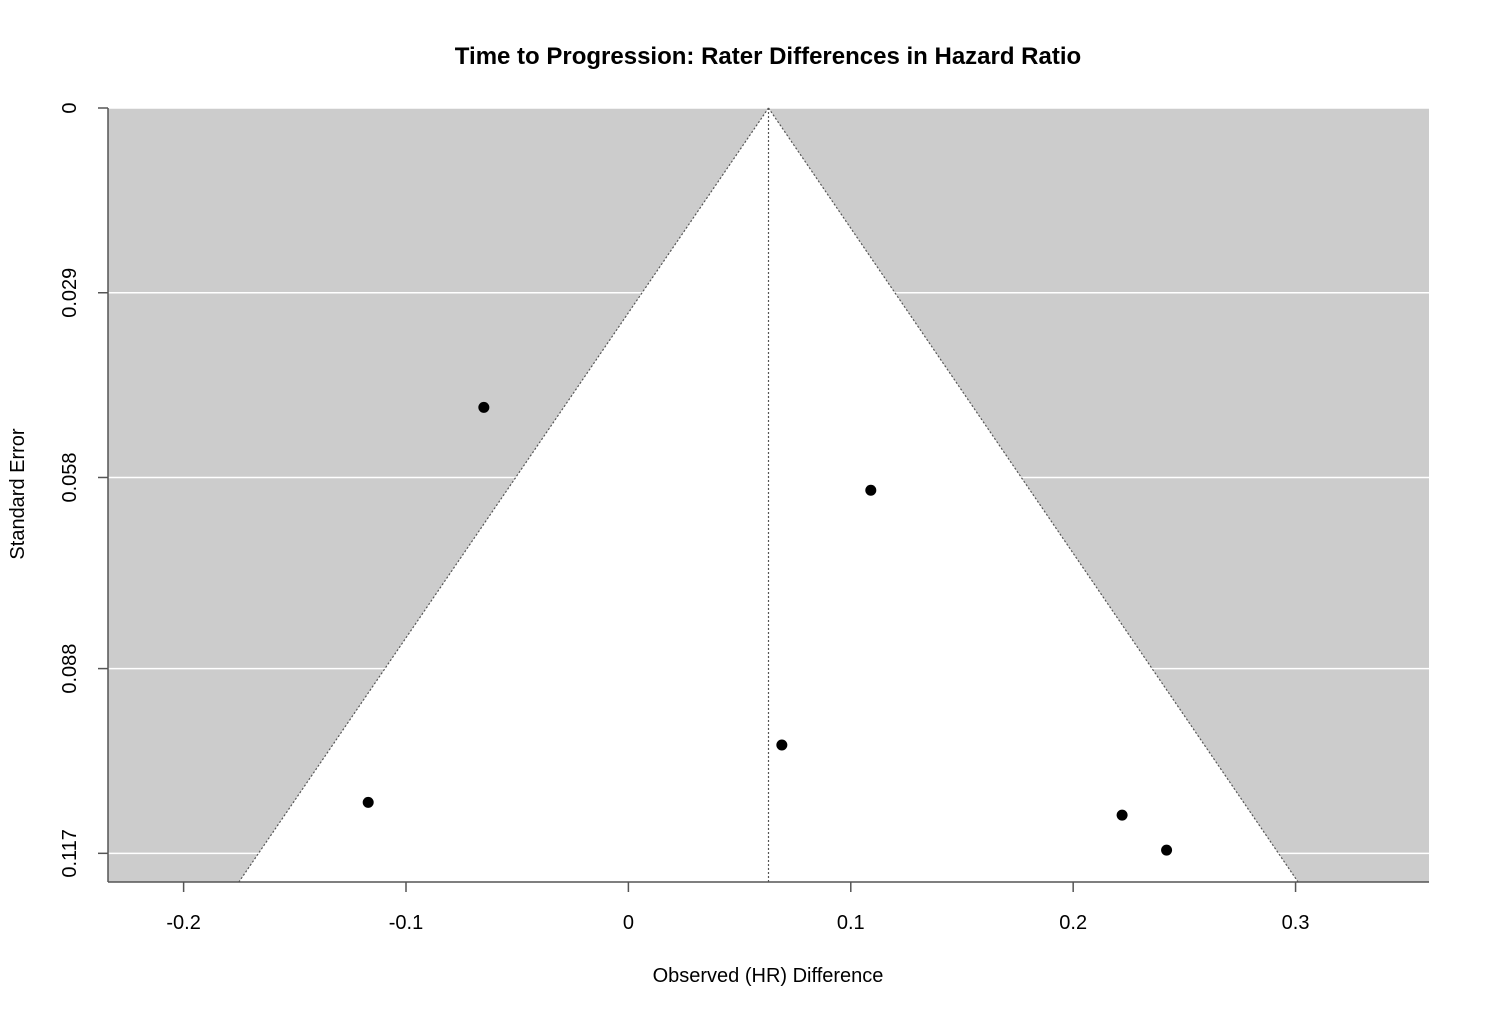 The image size is (1485, 1017). Describe the element at coordinates (1296, 923) in the screenshot. I see `x-tick-label: 0.3` at that location.